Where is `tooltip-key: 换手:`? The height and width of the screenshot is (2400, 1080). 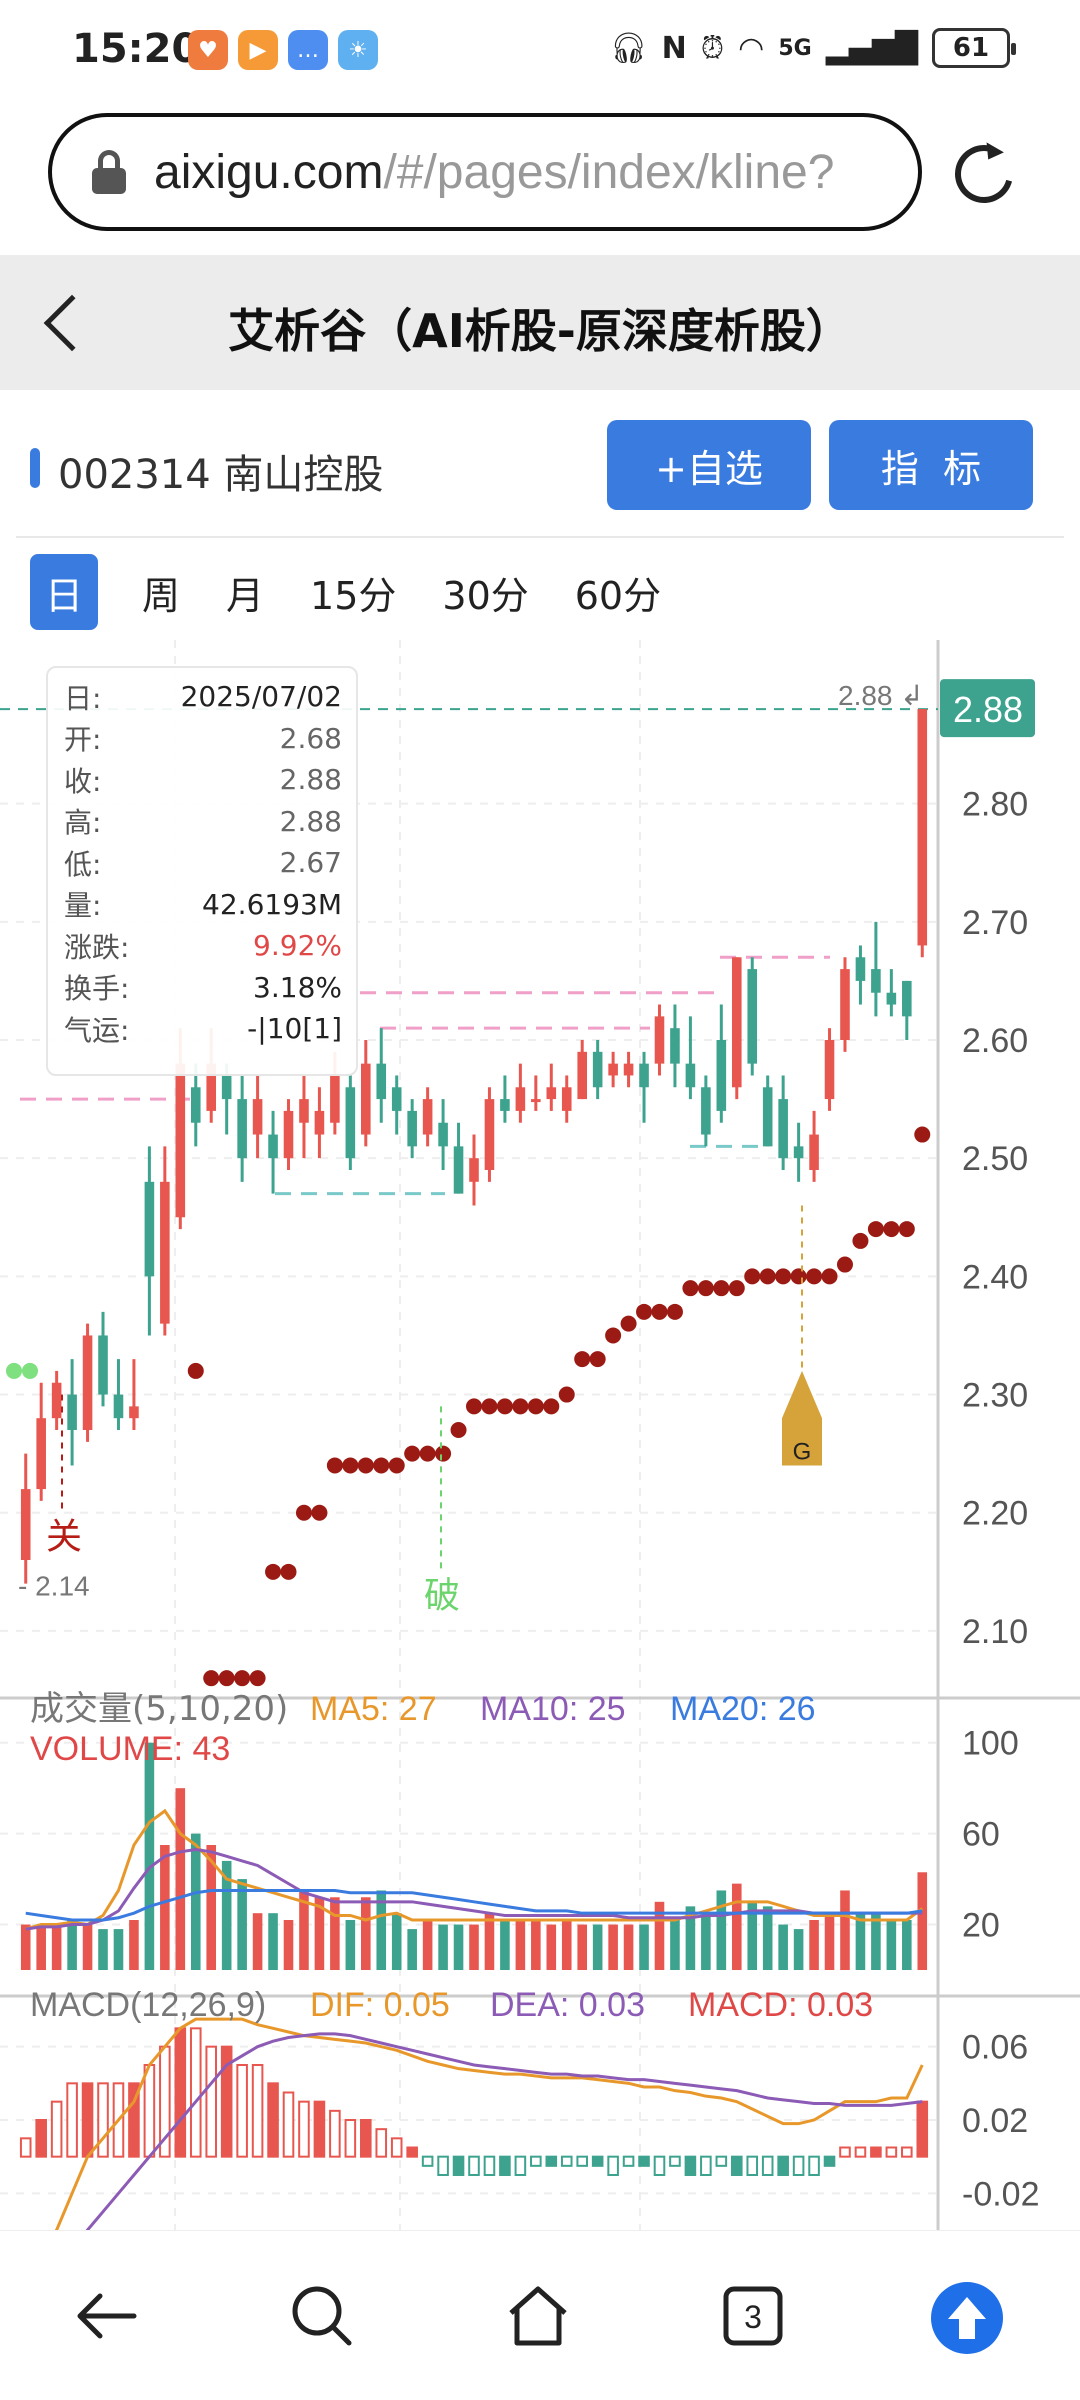 tooltip-key: 换手: is located at coordinates (97, 989).